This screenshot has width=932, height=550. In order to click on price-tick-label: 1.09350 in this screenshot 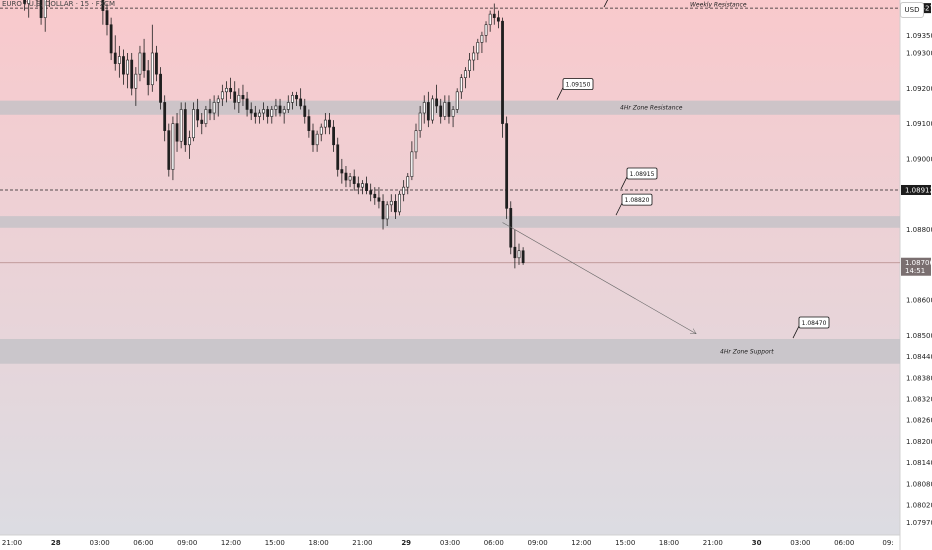, I will do `click(919, 36)`.